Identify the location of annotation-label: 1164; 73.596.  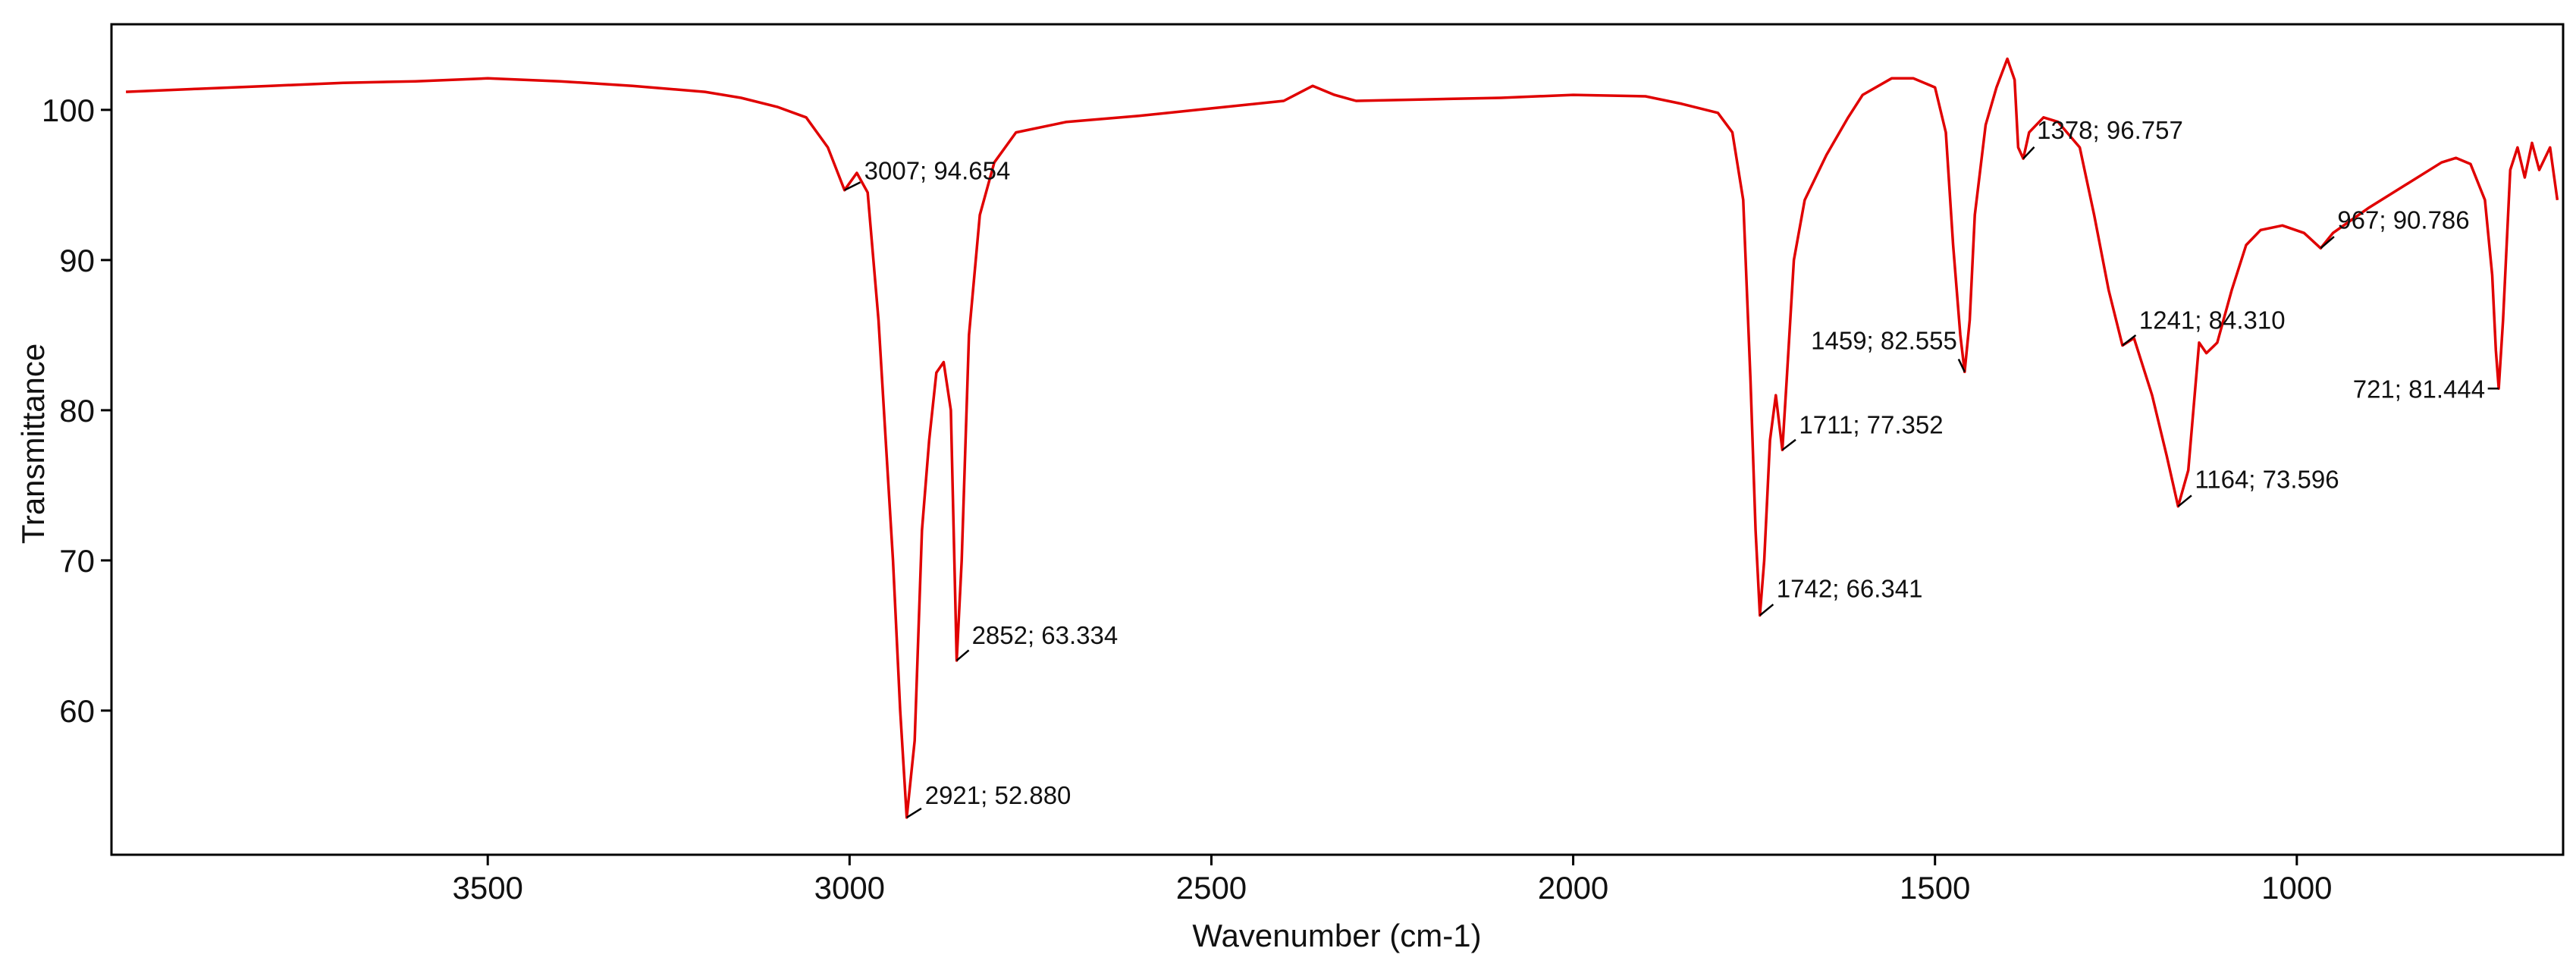
(2267, 480).